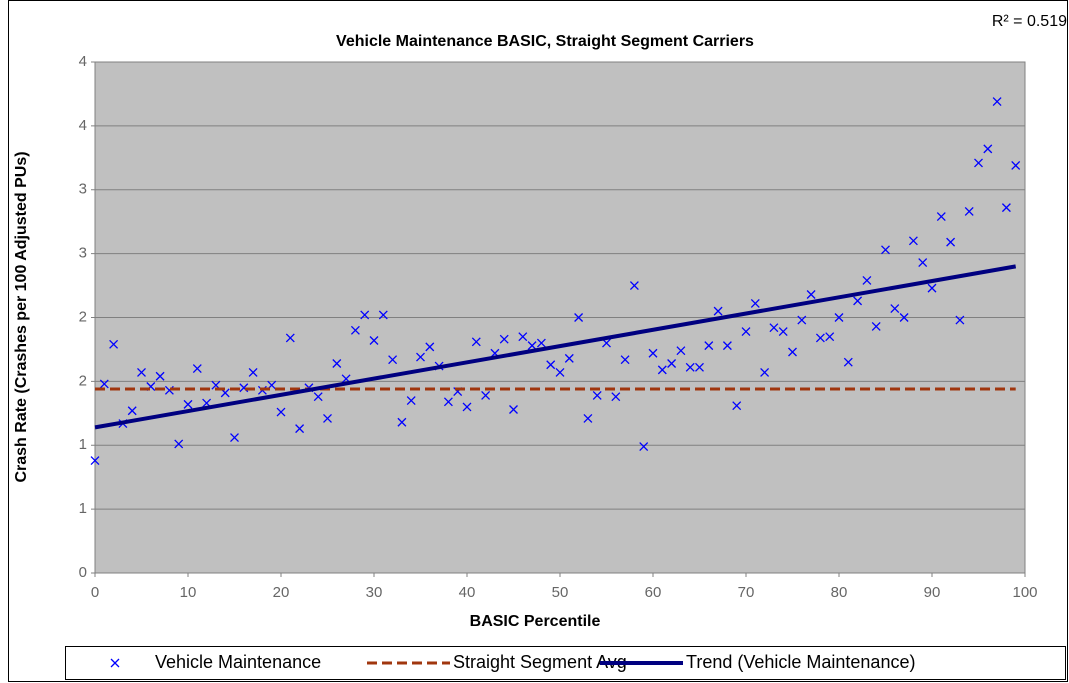 Image resolution: width=1069 pixels, height=683 pixels. I want to click on y-tick-label: 0, so click(83, 572).